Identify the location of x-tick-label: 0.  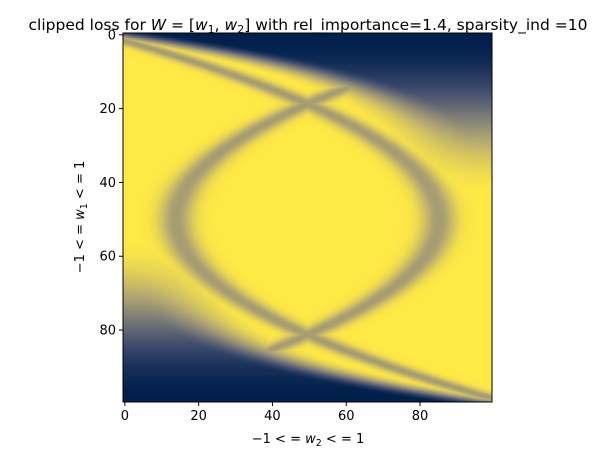
(125, 416).